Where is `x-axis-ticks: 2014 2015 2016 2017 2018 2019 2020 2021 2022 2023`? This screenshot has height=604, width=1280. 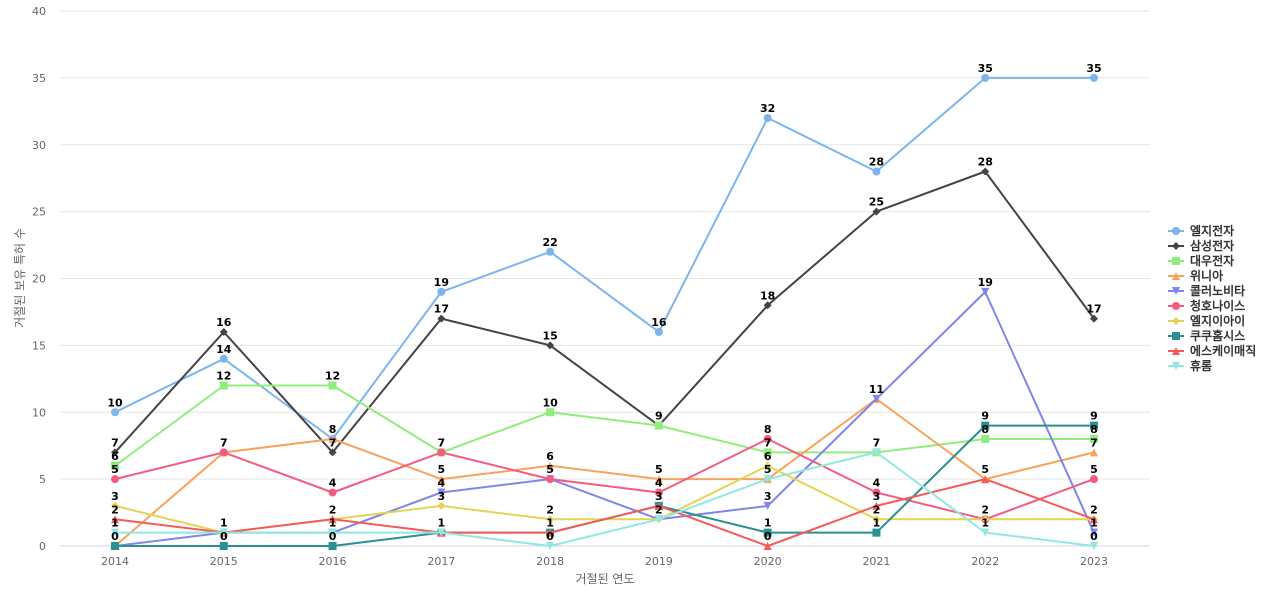 x-axis-ticks: 2014 2015 2016 2017 2018 2019 2020 2021 2022 2023 is located at coordinates (604, 561).